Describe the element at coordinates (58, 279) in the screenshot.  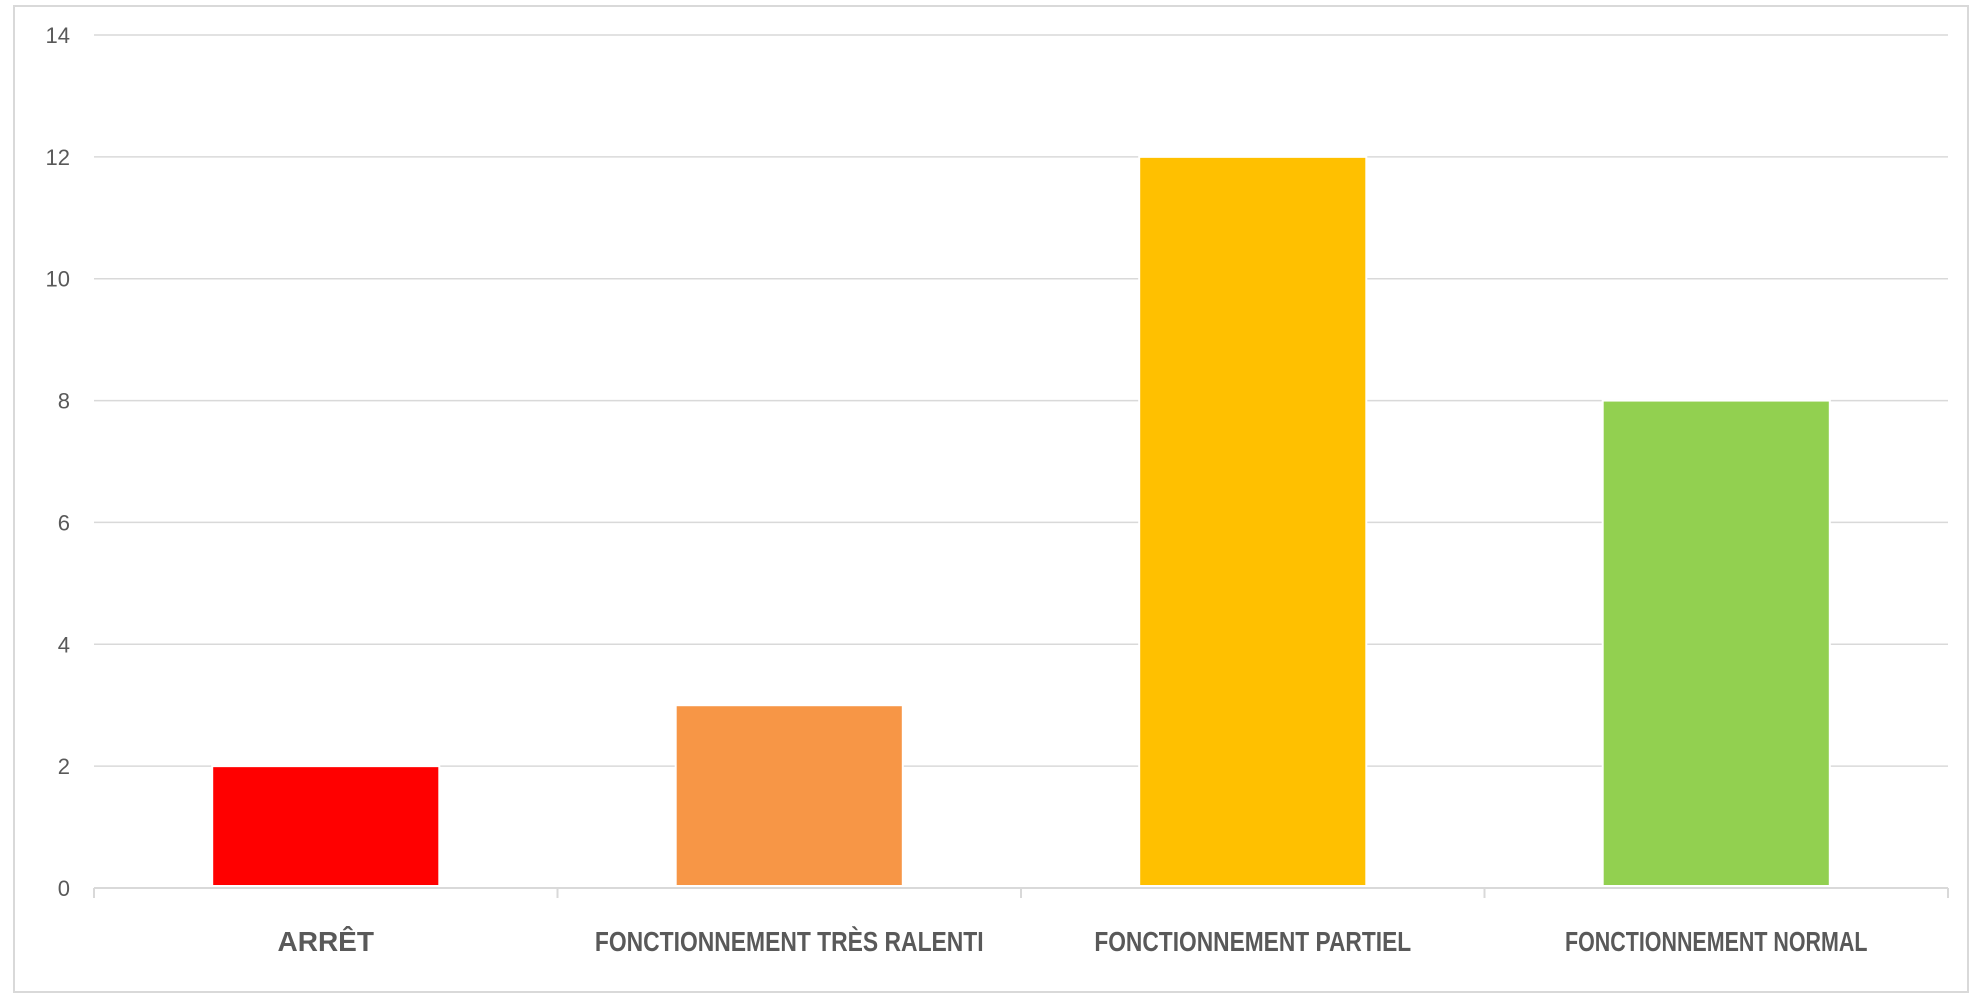
I see `y-tick-label: 10` at that location.